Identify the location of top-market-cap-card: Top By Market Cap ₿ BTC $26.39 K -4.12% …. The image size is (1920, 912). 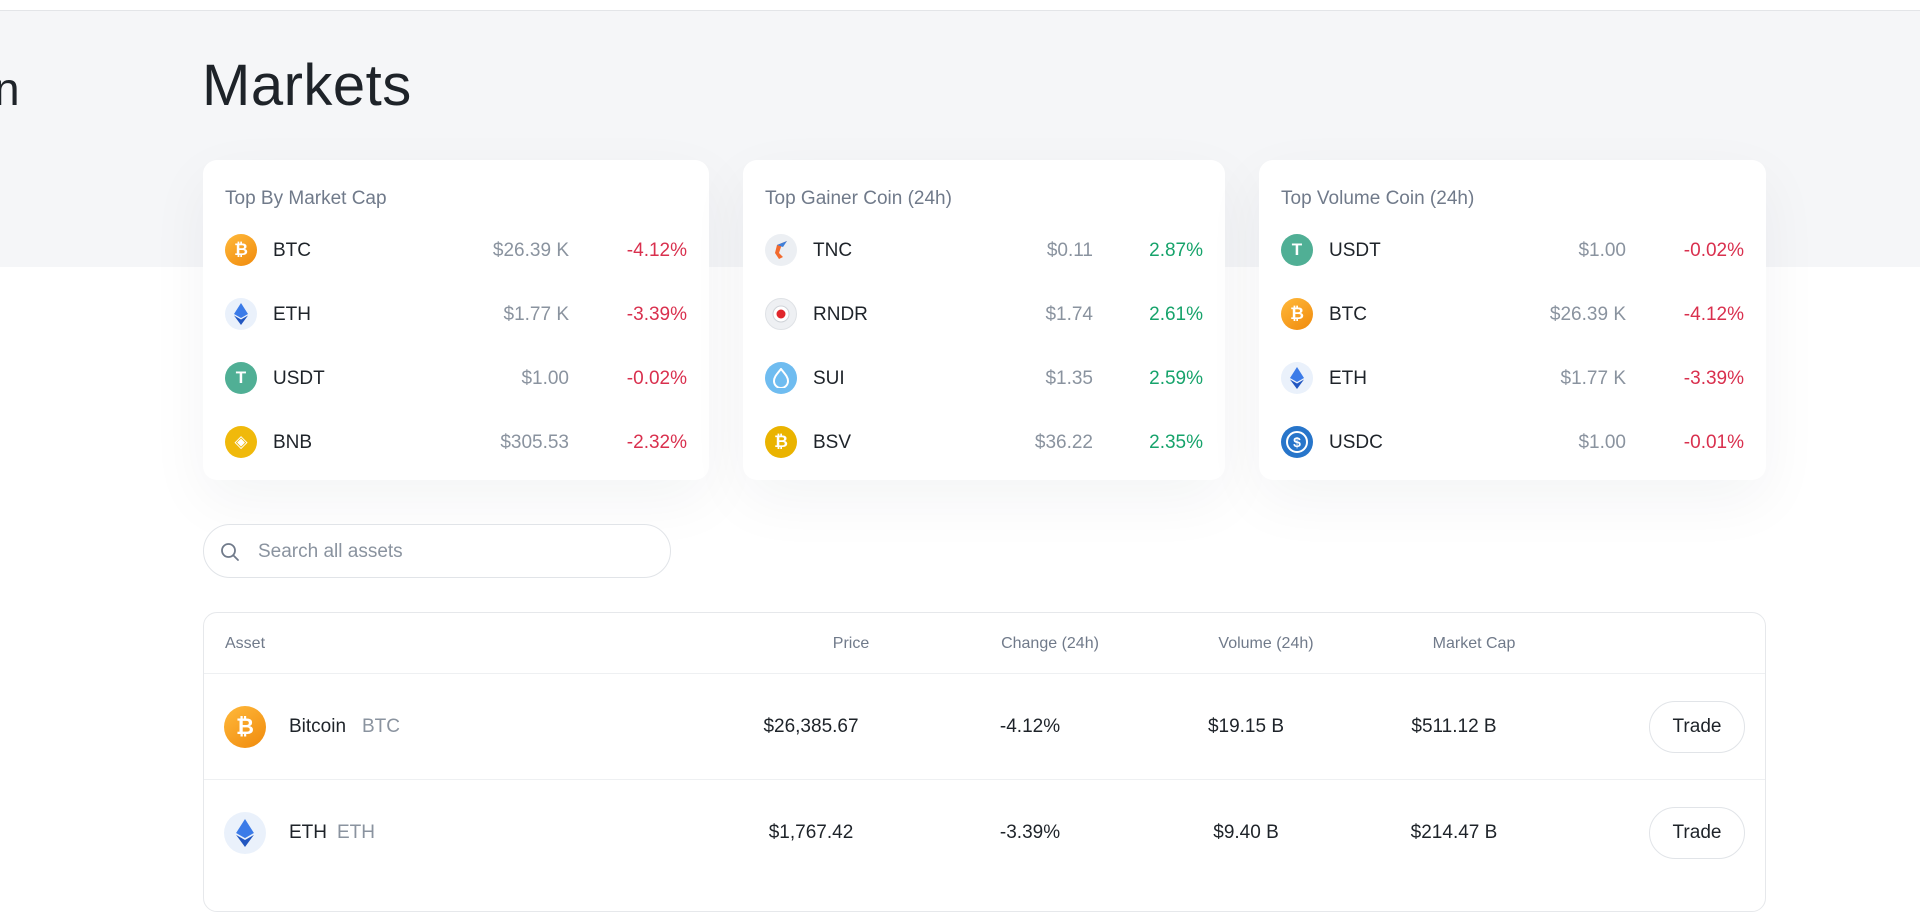
(456, 320).